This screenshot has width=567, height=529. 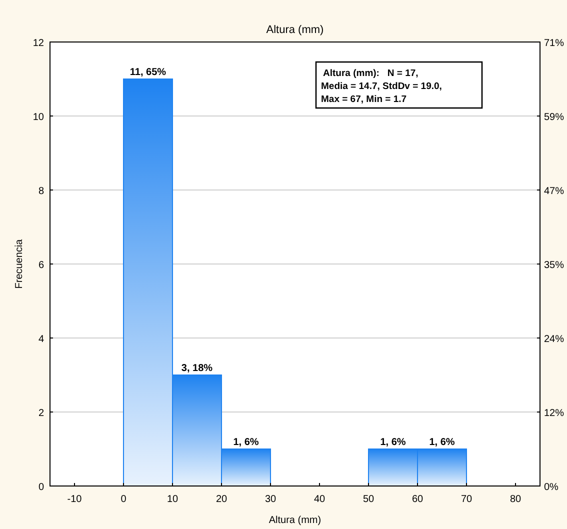 I want to click on y2-tick-label: 59%, so click(x=554, y=118).